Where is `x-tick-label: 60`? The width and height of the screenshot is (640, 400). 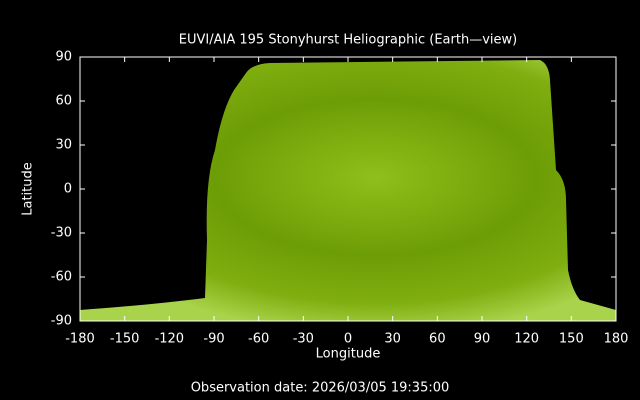 x-tick-label: 60 is located at coordinates (437, 339).